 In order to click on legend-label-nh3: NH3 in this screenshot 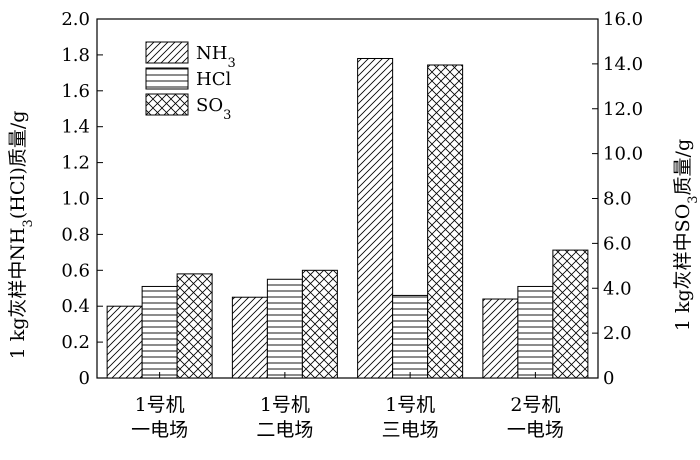, I will do `click(216, 57)`.